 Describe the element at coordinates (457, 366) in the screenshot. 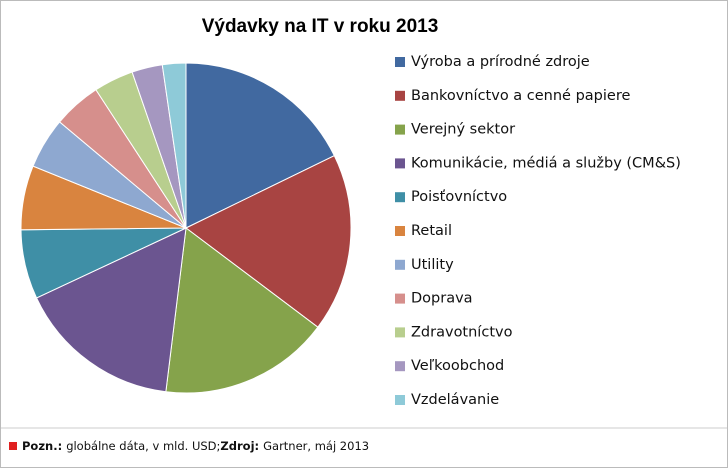

I see `legend-label: Veľkoobchod` at that location.